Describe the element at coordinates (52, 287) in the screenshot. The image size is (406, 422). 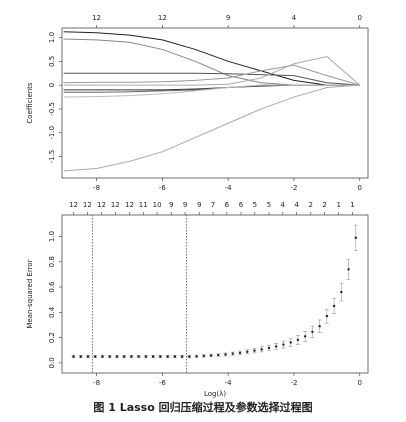
I see `y-tick-label: 0.6` at that location.